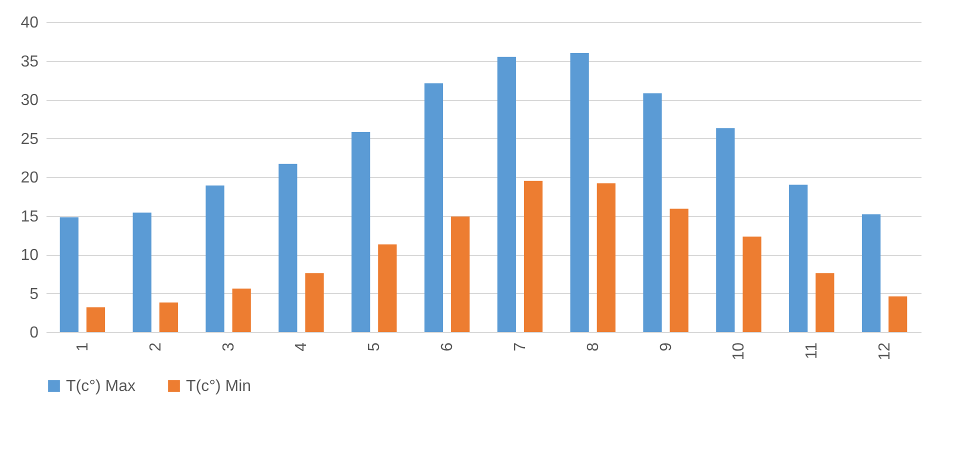  What do you see at coordinates (812, 351) in the screenshot?
I see `x-tick-label: 11` at bounding box center [812, 351].